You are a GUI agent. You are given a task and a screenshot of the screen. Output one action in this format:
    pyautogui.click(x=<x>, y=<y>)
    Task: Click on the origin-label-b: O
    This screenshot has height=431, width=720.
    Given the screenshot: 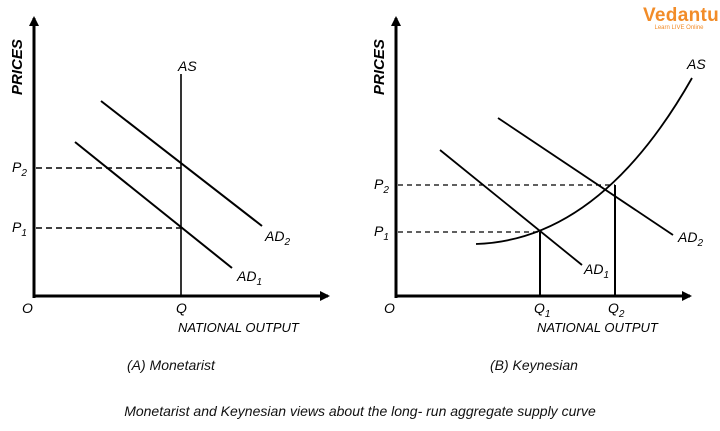 What is the action you would take?
    pyautogui.click(x=389, y=308)
    